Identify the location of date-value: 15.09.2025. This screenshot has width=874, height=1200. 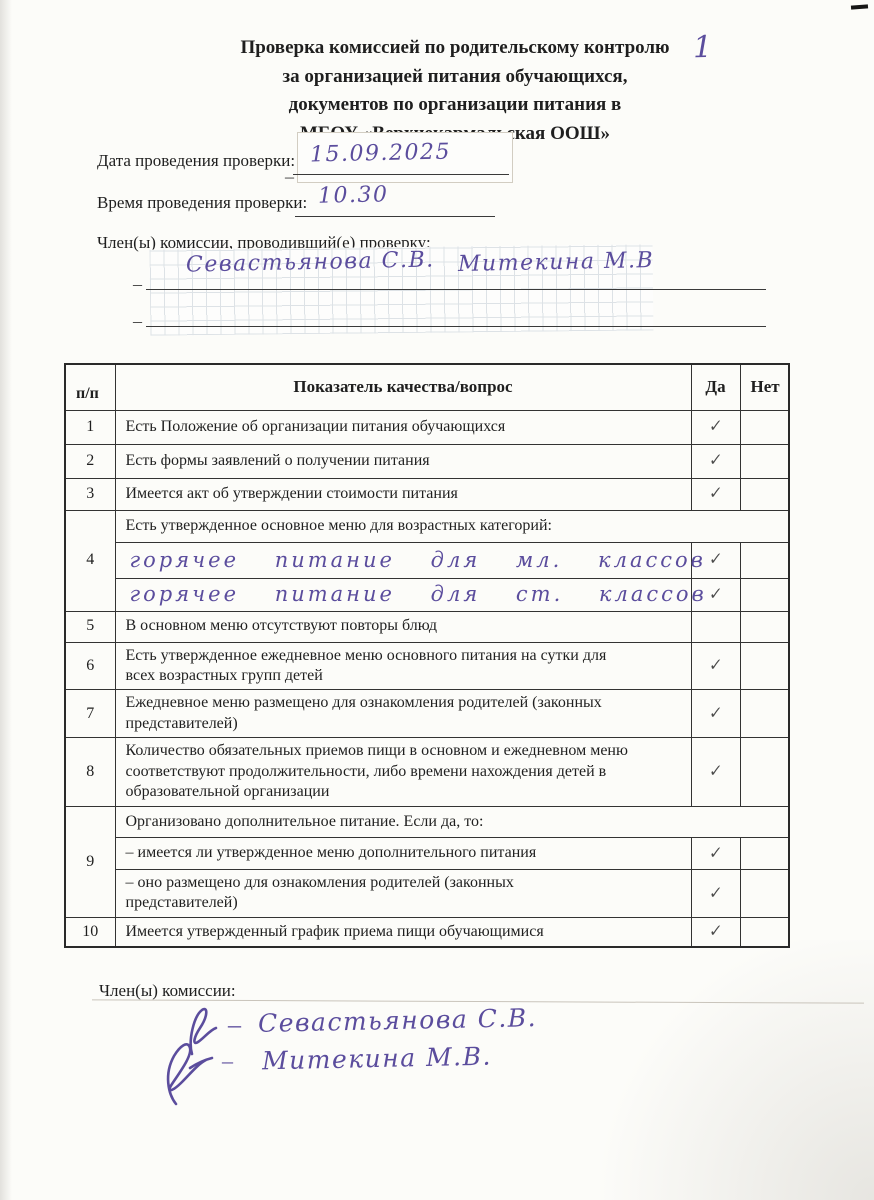
(380, 153).